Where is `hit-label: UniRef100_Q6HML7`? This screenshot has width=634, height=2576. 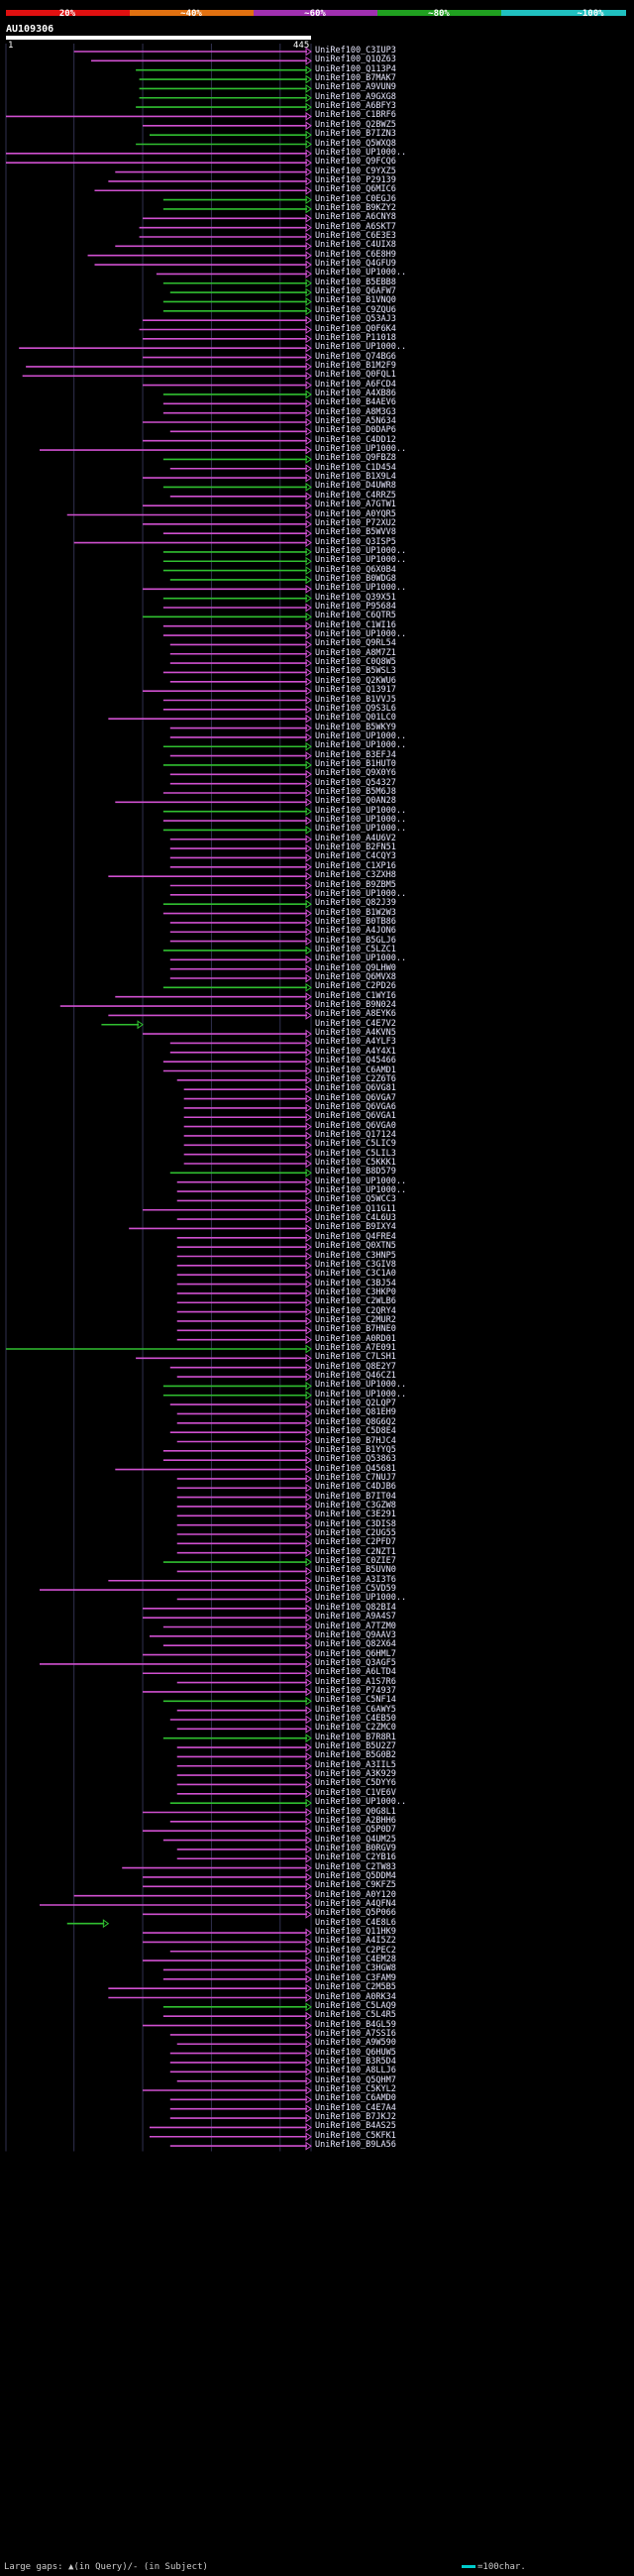 hit-label: UniRef100_Q6HML7 is located at coordinates (355, 1653).